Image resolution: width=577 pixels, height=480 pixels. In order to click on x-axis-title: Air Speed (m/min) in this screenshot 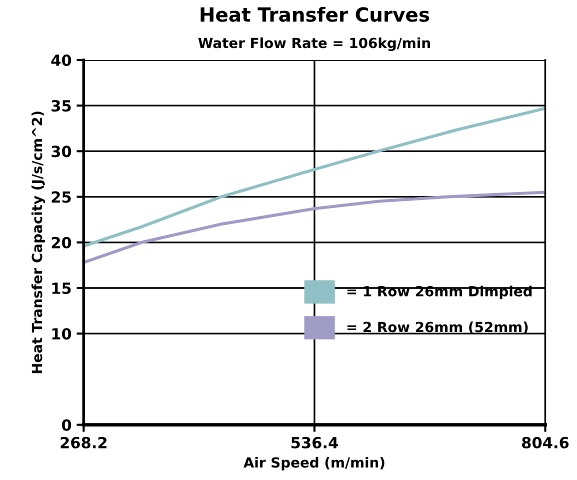, I will do `click(313, 463)`.